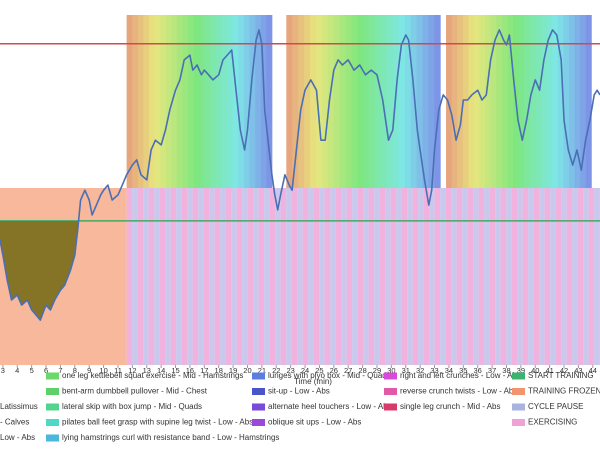 The height and width of the screenshot is (450, 600). I want to click on x-tick-label: 25, so click(319, 370).